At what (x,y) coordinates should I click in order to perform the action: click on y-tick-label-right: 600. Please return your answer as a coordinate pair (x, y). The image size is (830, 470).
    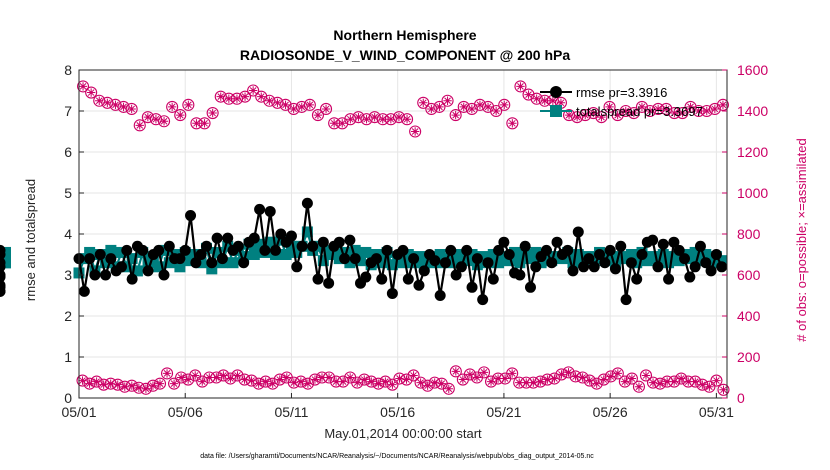
    Looking at the image, I should click on (749, 275).